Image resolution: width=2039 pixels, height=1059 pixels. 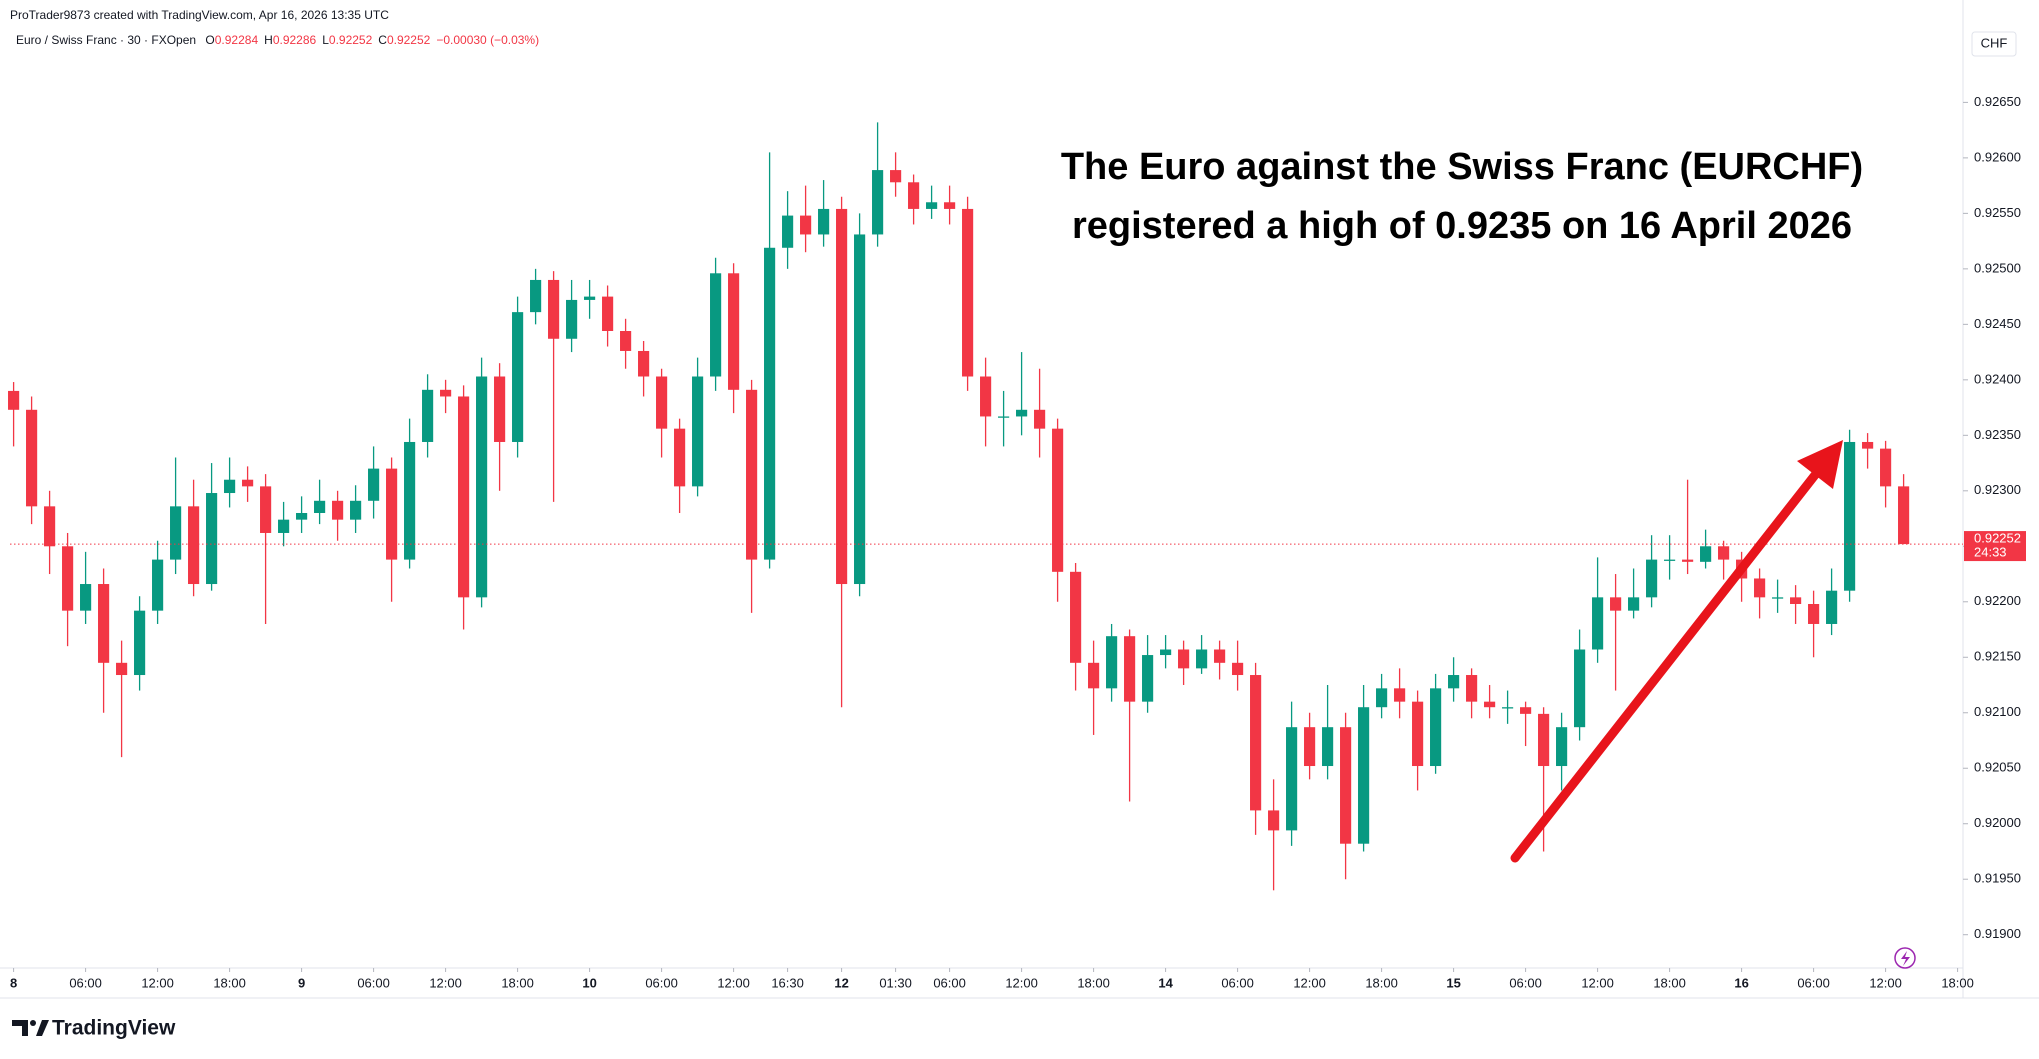 What do you see at coordinates (1997, 267) in the screenshot?
I see `y-tick-label: 0.92500` at bounding box center [1997, 267].